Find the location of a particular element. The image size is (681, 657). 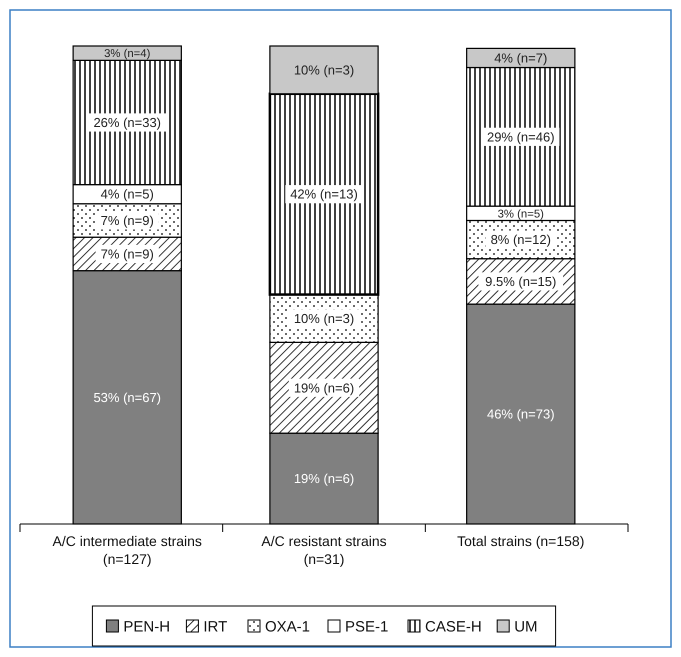

legend-label: OXA-1 is located at coordinates (287, 627).